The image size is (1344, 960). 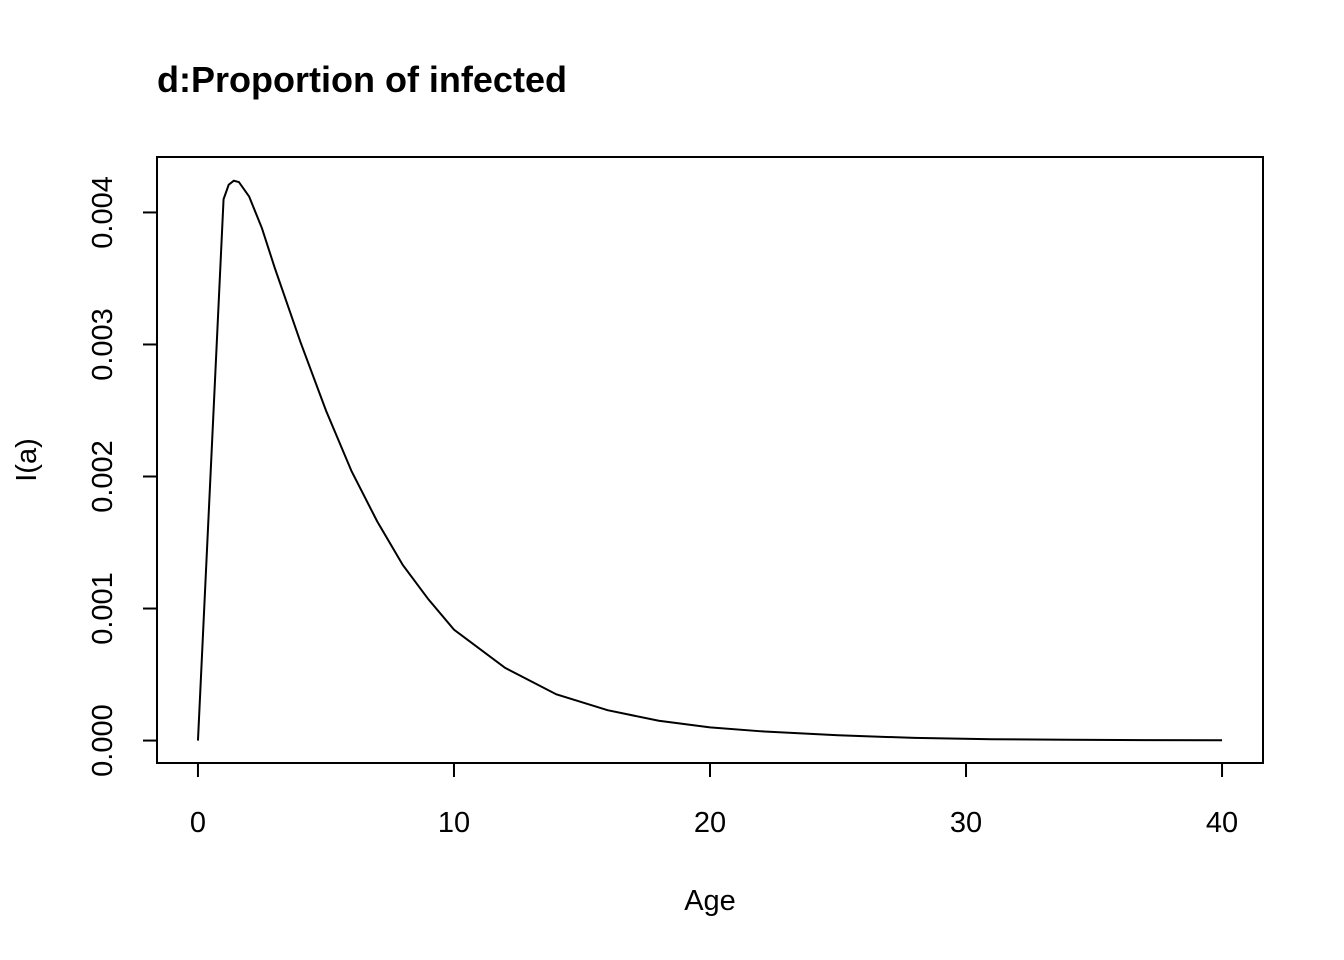 What do you see at coordinates (710, 823) in the screenshot?
I see `x-tick-label: 20` at bounding box center [710, 823].